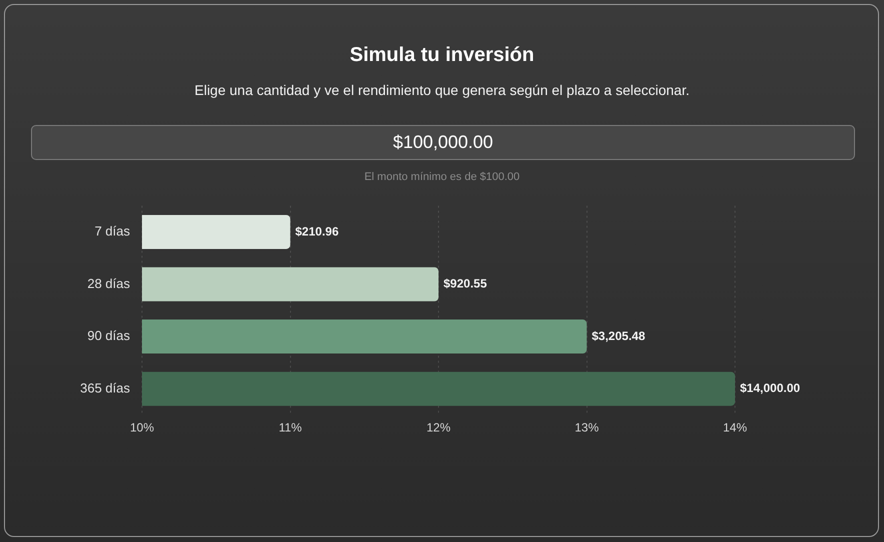 The height and width of the screenshot is (542, 884). What do you see at coordinates (108, 283) in the screenshot?
I see `y-tick-label: 28 días` at bounding box center [108, 283].